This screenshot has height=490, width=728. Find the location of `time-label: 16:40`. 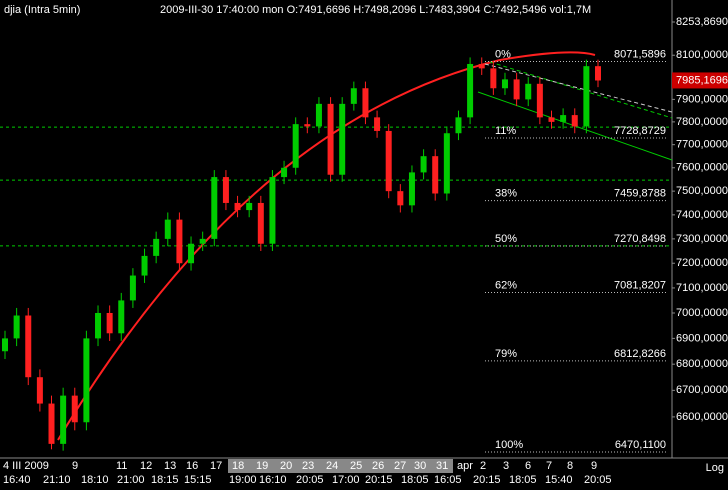

time-label: 16:40 is located at coordinates (17, 480).